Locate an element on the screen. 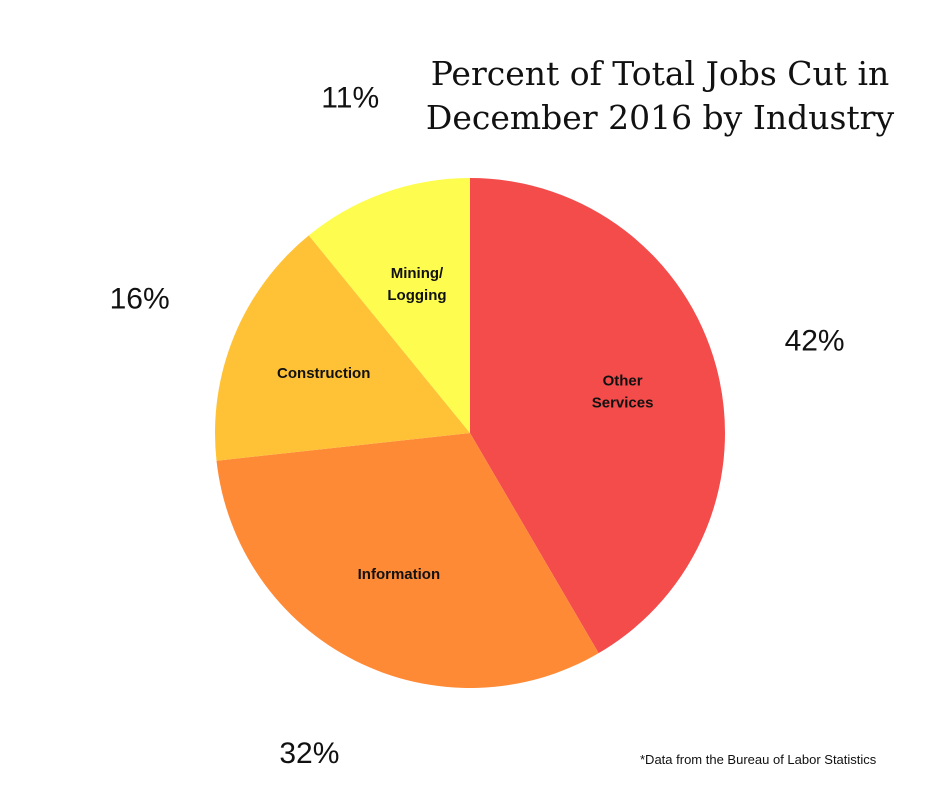 This screenshot has width=940, height=788. slice-label-line: Information is located at coordinates (399, 574).